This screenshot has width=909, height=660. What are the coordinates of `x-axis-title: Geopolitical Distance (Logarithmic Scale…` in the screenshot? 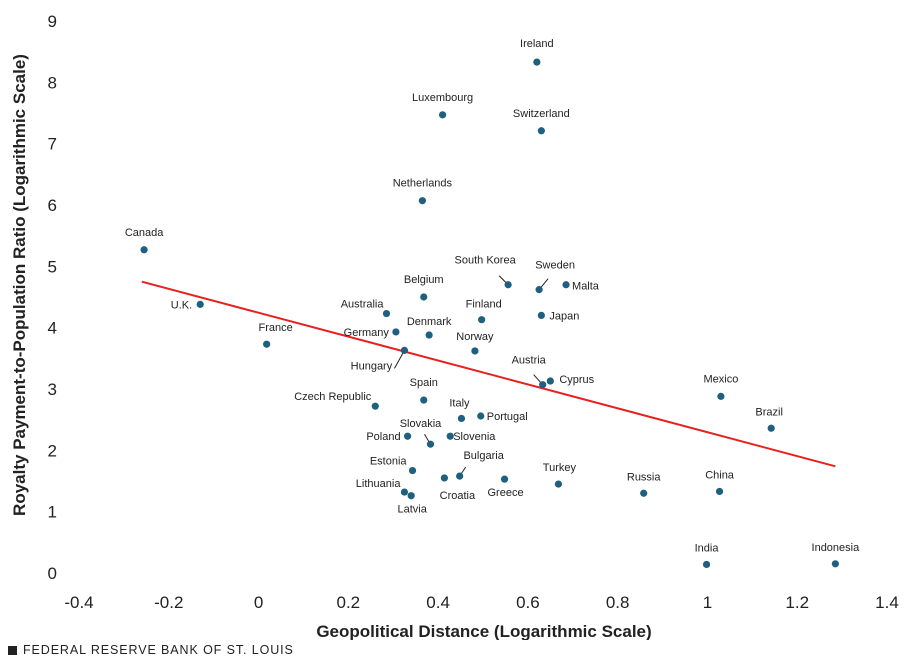 It's located at (483, 631).